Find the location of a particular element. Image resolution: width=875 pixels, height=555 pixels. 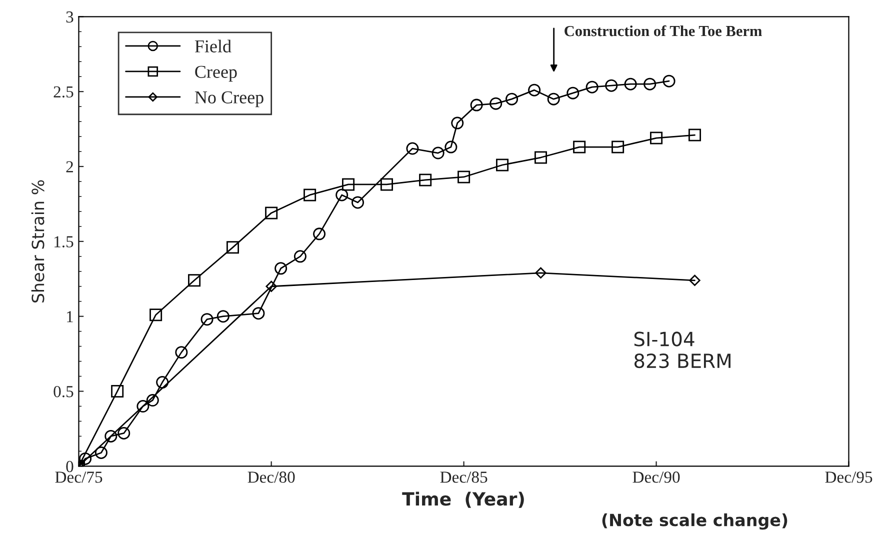

legend-label: Field is located at coordinates (213, 46).